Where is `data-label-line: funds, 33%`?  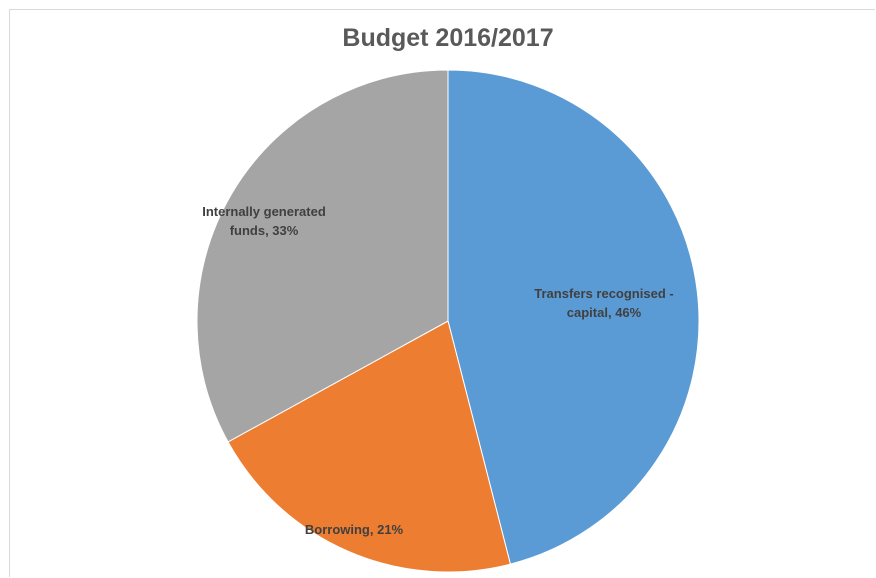
data-label-line: funds, 33% is located at coordinates (264, 230).